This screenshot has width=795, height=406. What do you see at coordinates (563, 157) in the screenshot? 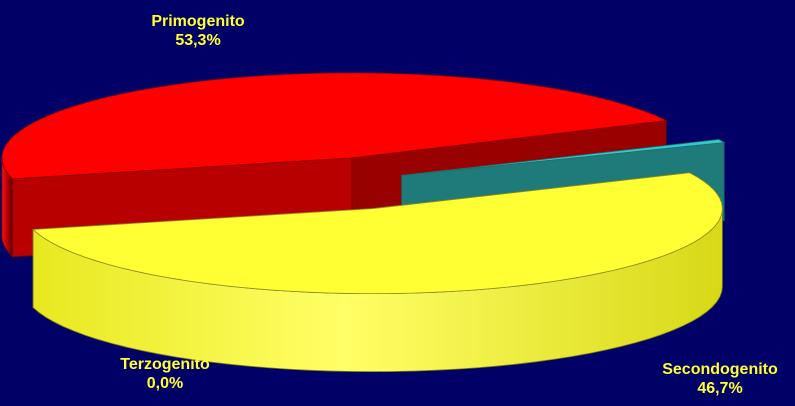
I see `pie-slice-top` at bounding box center [563, 157].